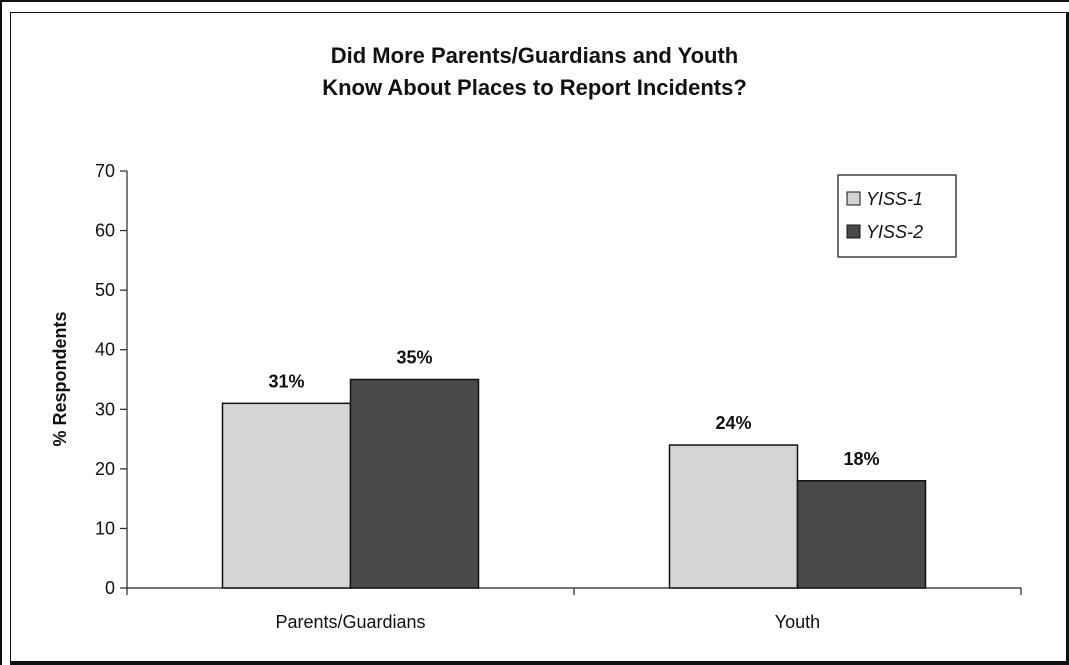 The width and height of the screenshot is (1069, 665). What do you see at coordinates (894, 199) in the screenshot?
I see `legend-label: YISS-1` at bounding box center [894, 199].